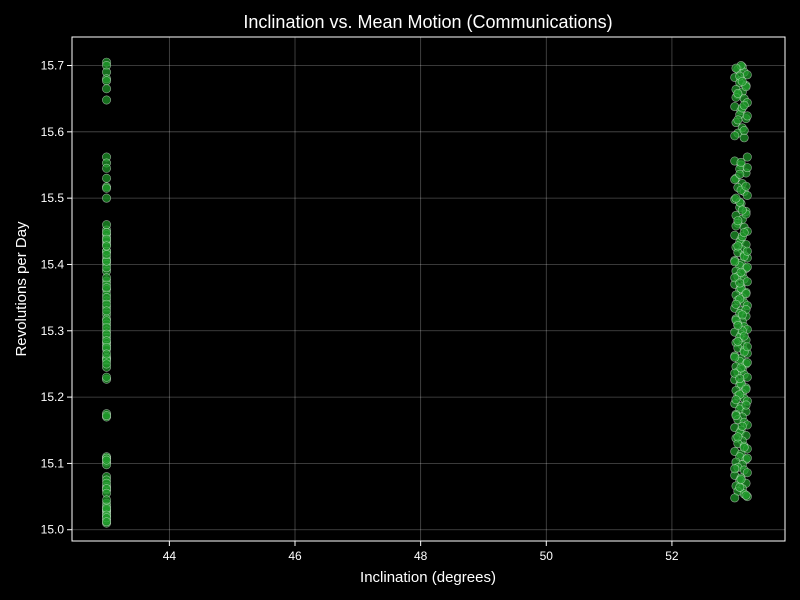  What do you see at coordinates (428, 577) in the screenshot?
I see `x-axis-label: Inclination (degrees)` at bounding box center [428, 577].